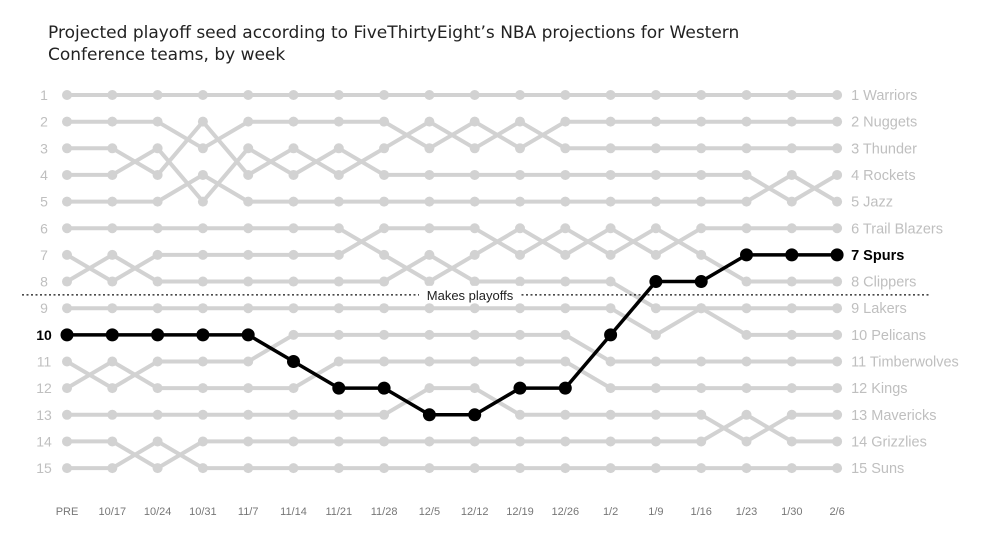 The image size is (992, 558). Describe the element at coordinates (44, 388) in the screenshot. I see `y-tick-label: 12` at that location.